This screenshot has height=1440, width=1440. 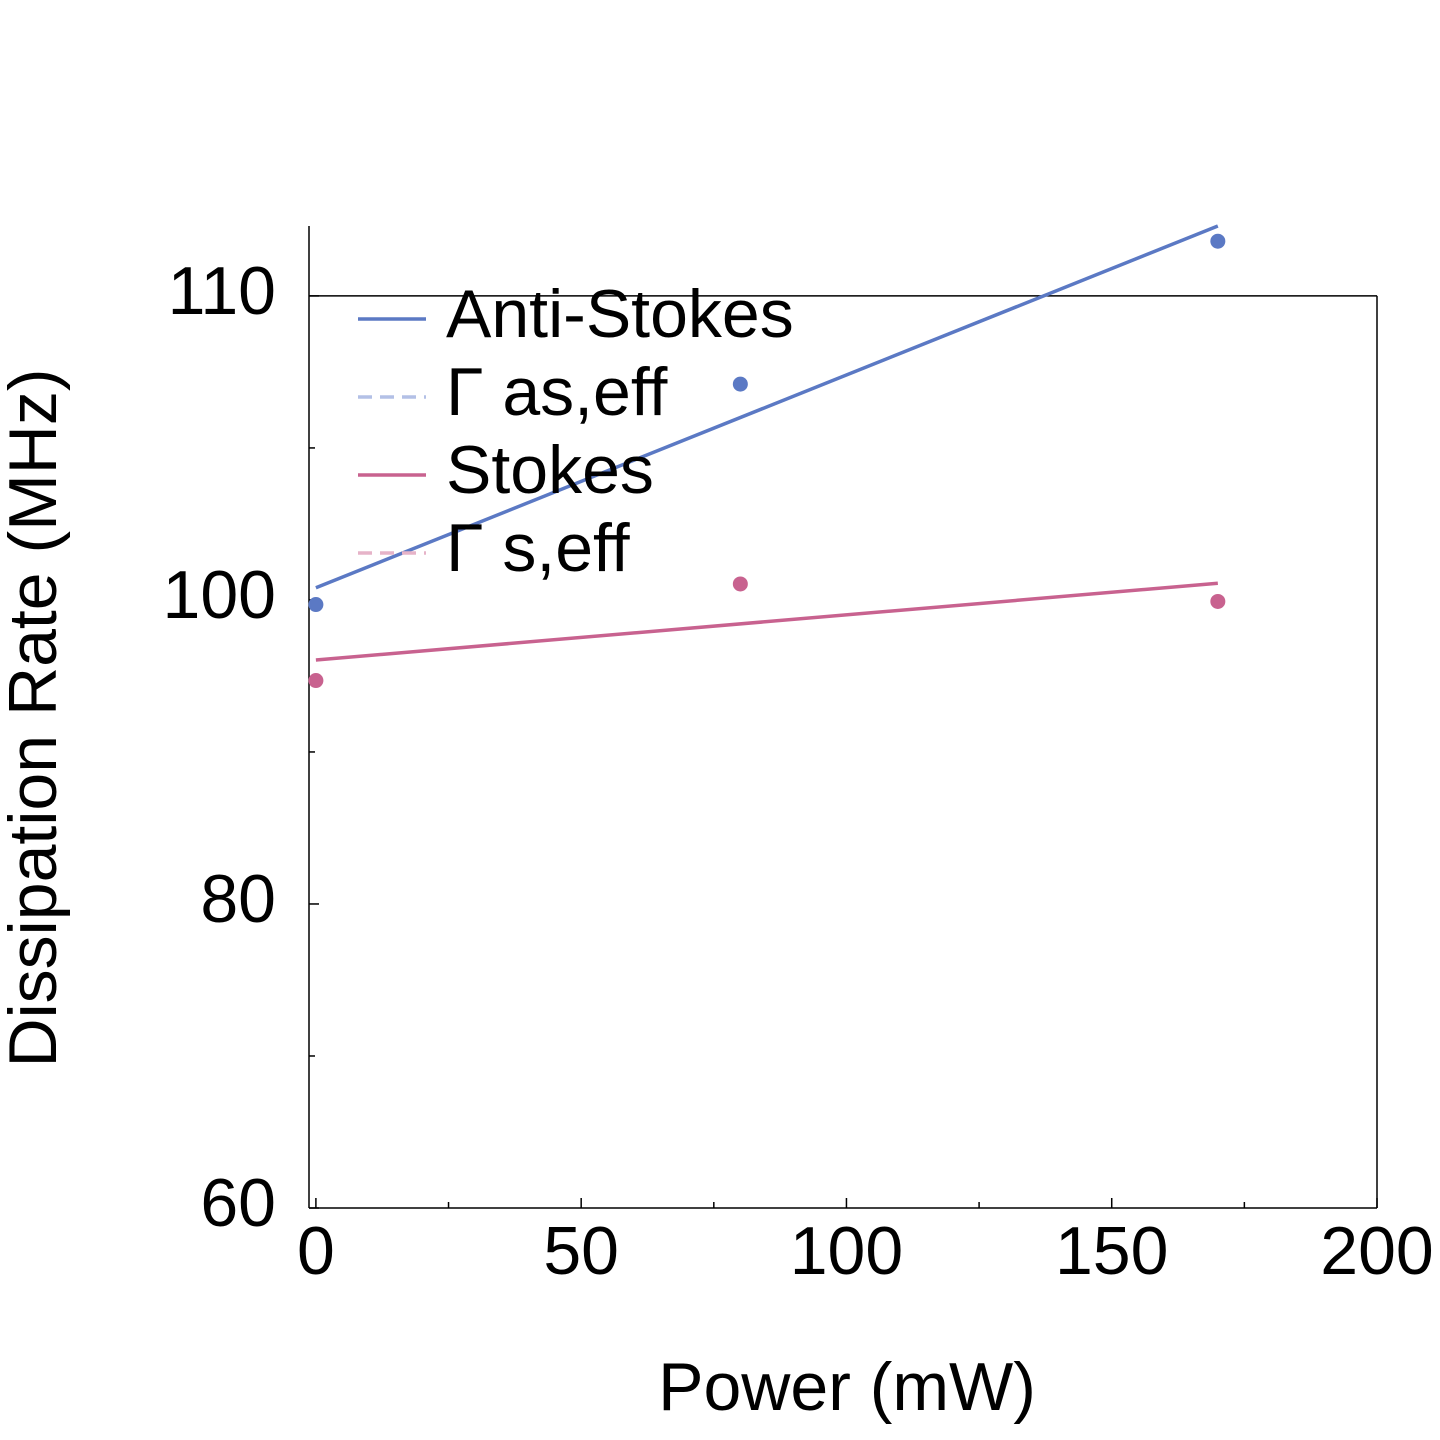 I want to click on legend-label: Anti-Stokes, so click(x=620, y=314).